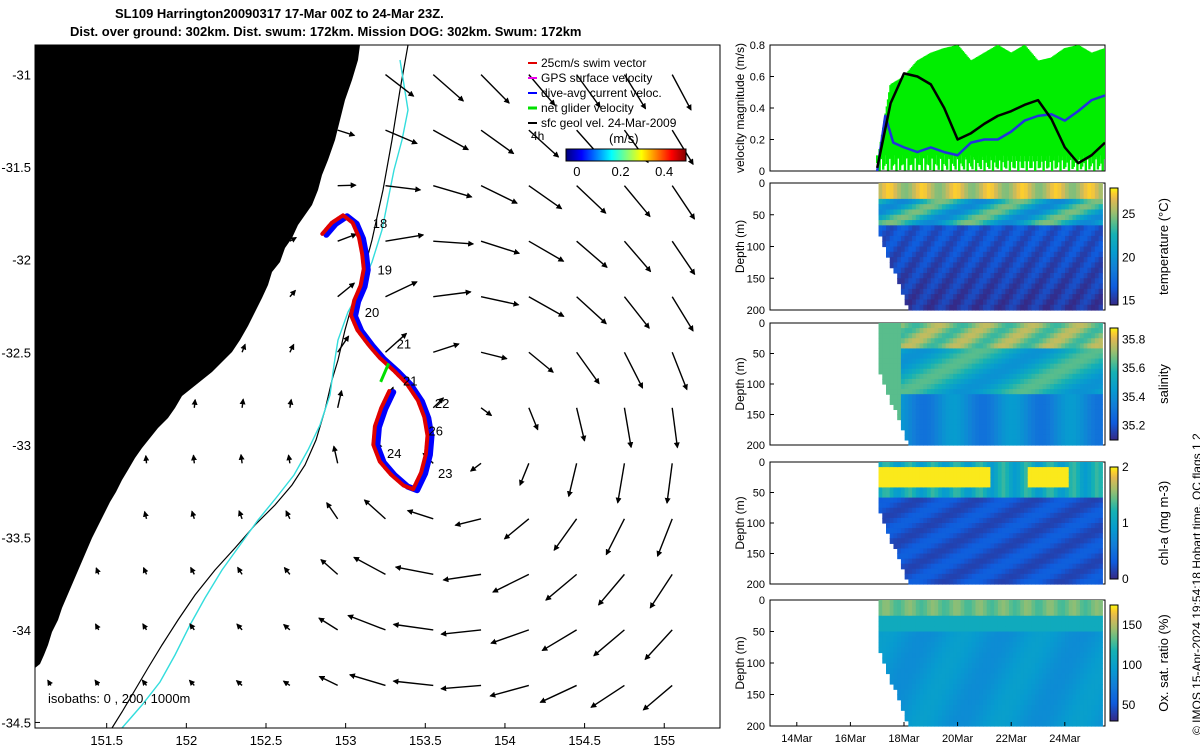 The image size is (1200, 750). What do you see at coordinates (382, 735) in the screenshot?
I see `map-x-axis: 151.5 152 152.5 153 153.5 154 154.5 155` at bounding box center [382, 735].